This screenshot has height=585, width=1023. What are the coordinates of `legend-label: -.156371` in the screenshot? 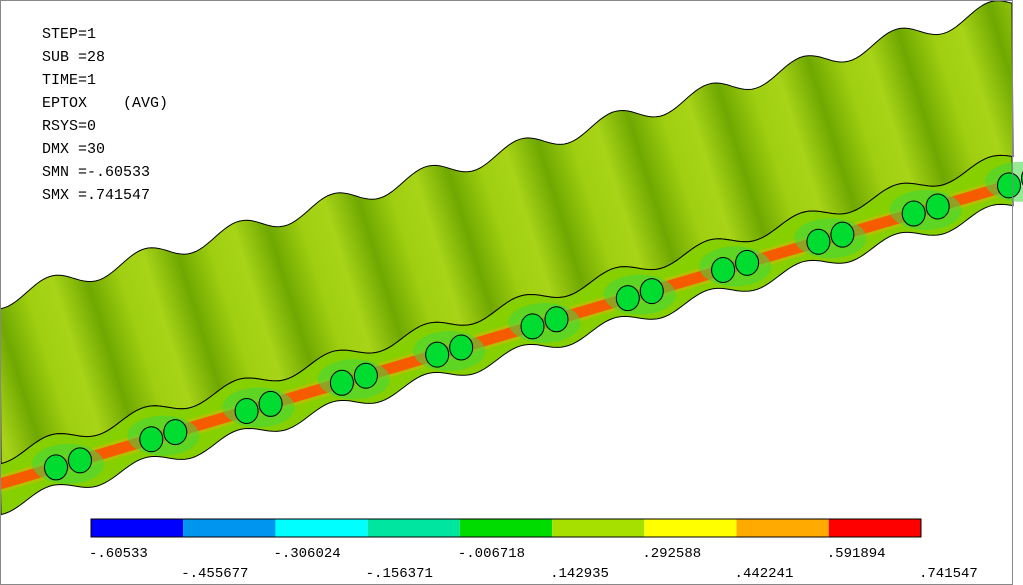 It's located at (399, 574).